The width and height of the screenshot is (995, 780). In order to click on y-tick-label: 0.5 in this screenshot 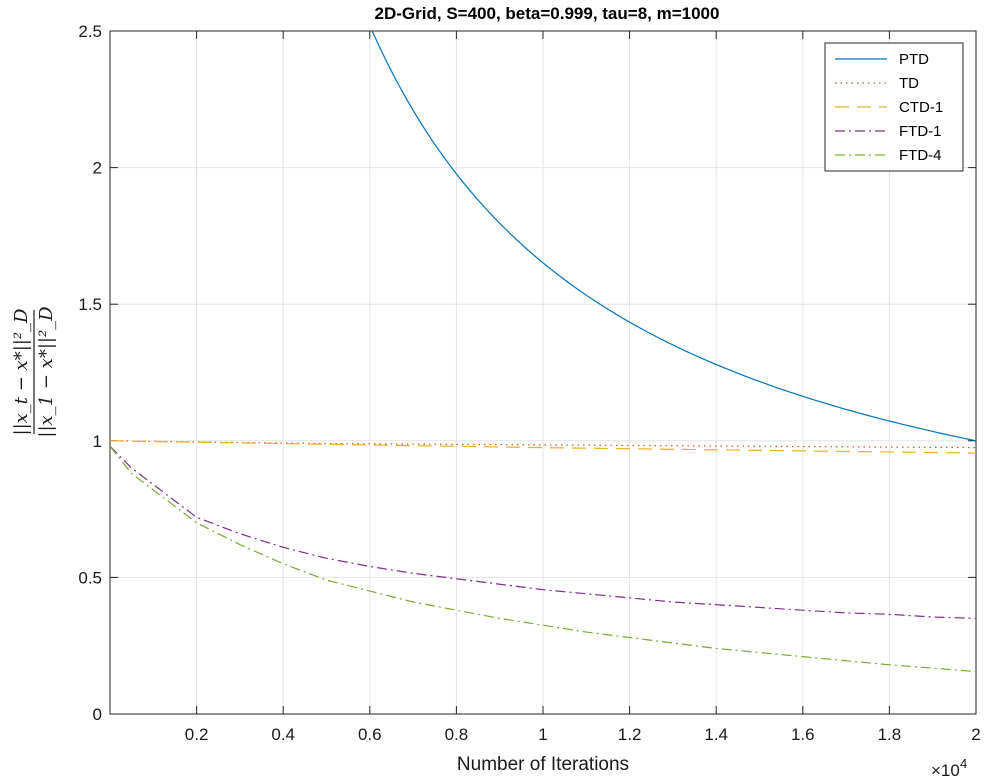, I will do `click(90, 577)`.